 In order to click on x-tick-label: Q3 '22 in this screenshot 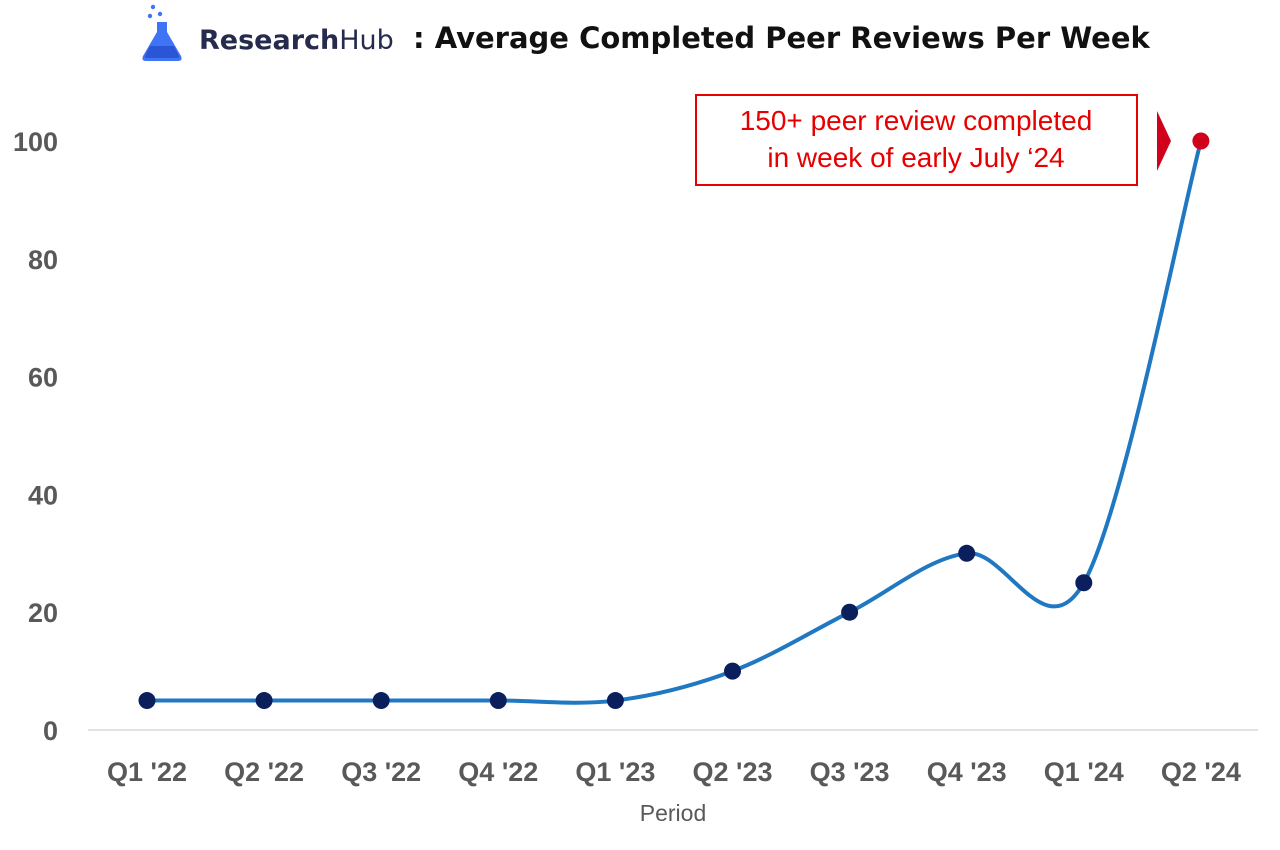, I will do `click(381, 772)`.